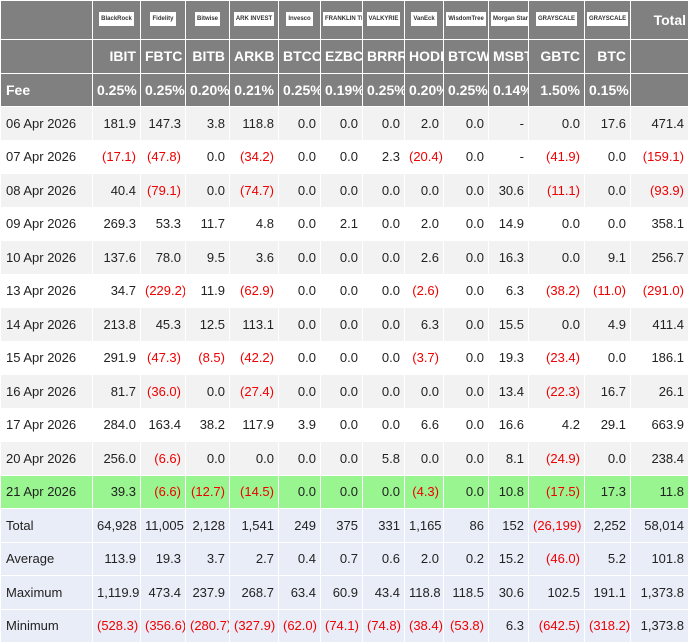  I want to click on flow-value: (291.0), so click(659, 290).